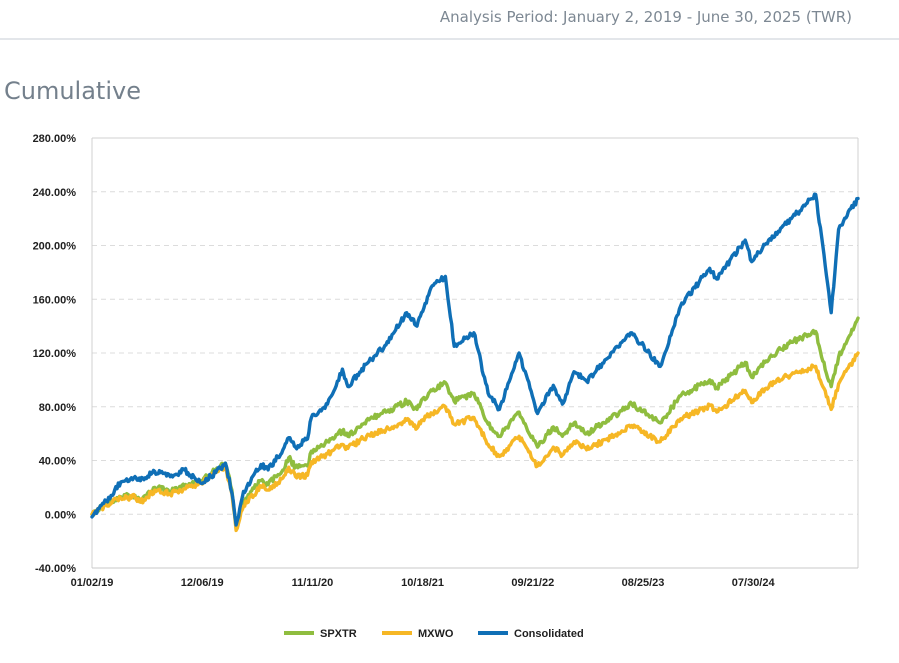 This screenshot has height=663, width=899. What do you see at coordinates (338, 634) in the screenshot?
I see `legend-label-spxtr: SPXTR` at bounding box center [338, 634].